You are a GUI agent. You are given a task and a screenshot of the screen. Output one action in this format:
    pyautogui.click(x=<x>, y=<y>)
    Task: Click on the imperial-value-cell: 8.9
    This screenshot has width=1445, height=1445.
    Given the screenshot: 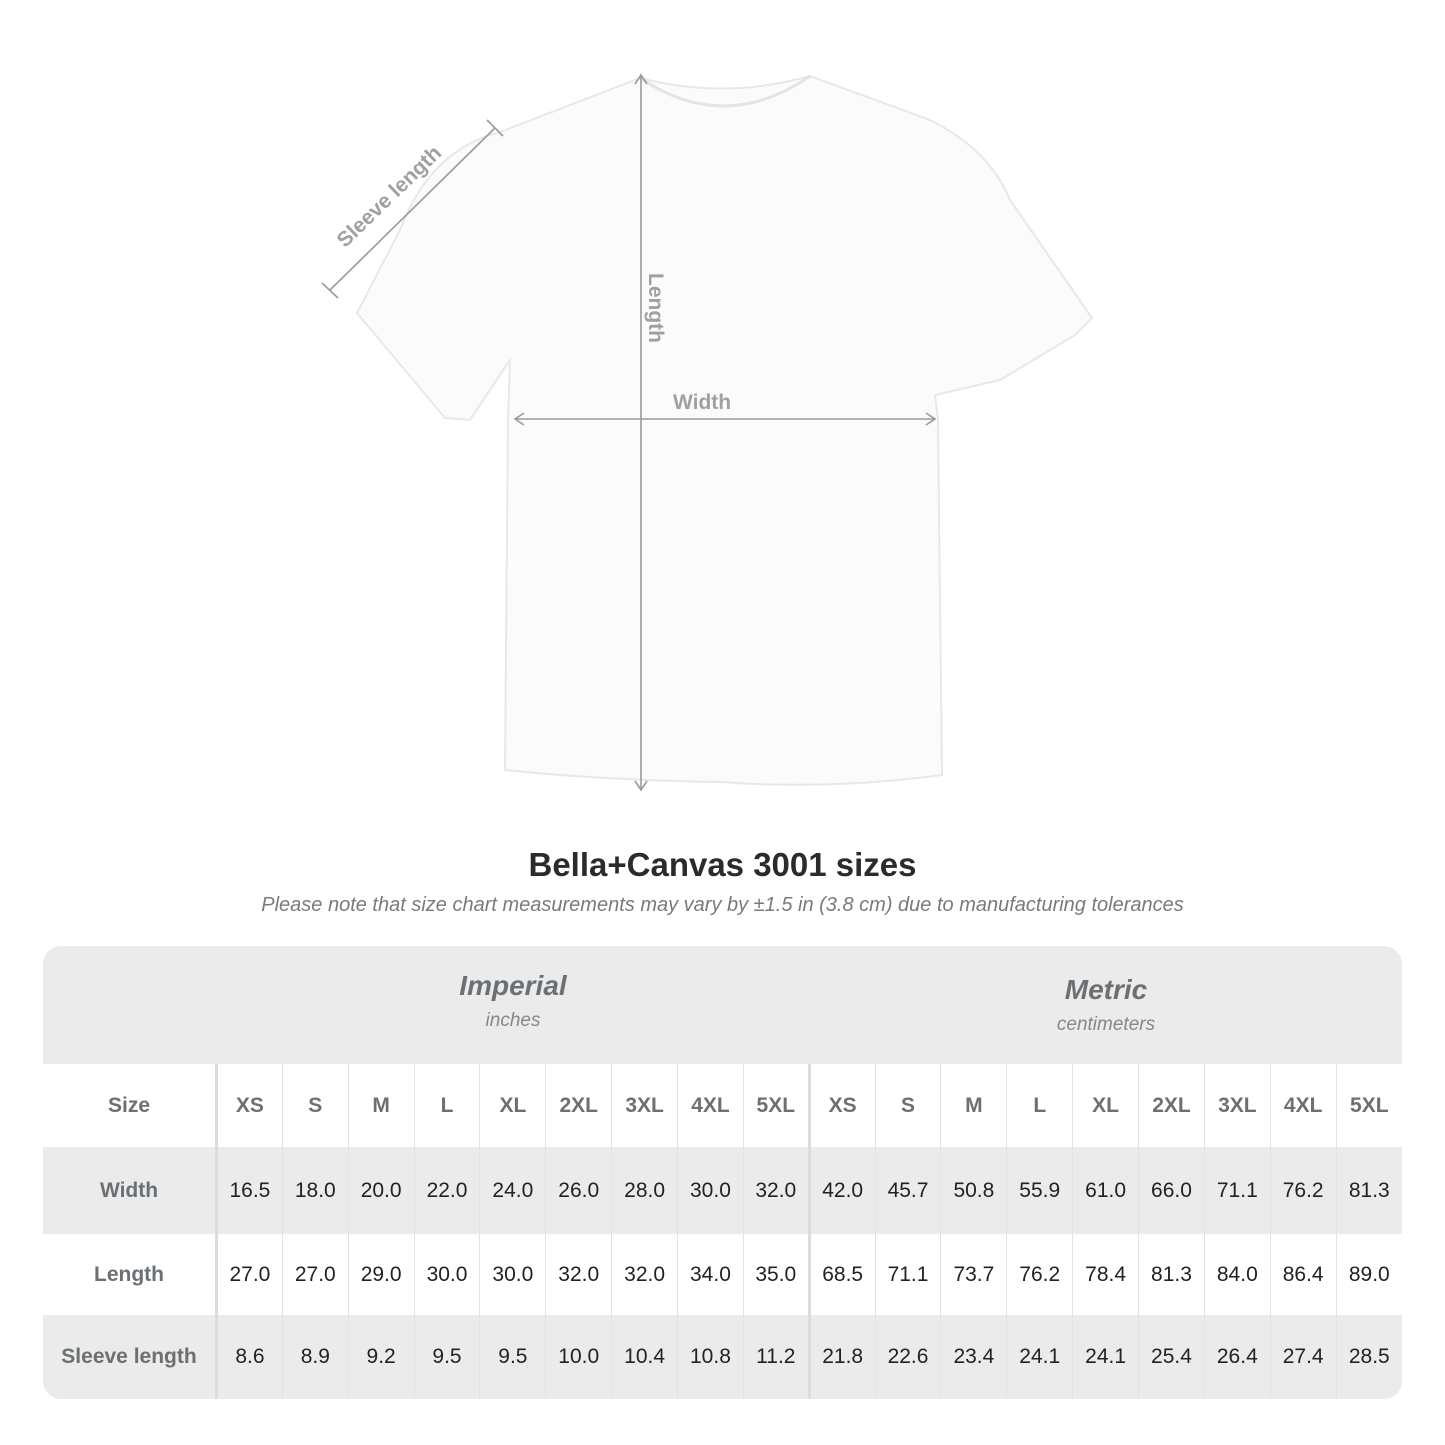 What is the action you would take?
    pyautogui.click(x=315, y=1357)
    